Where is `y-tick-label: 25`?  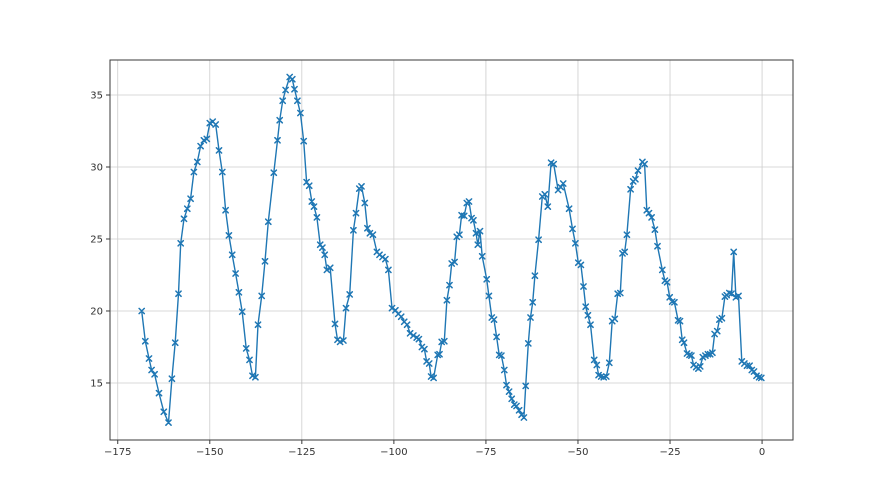
y-tick-label: 25 is located at coordinates (96, 239).